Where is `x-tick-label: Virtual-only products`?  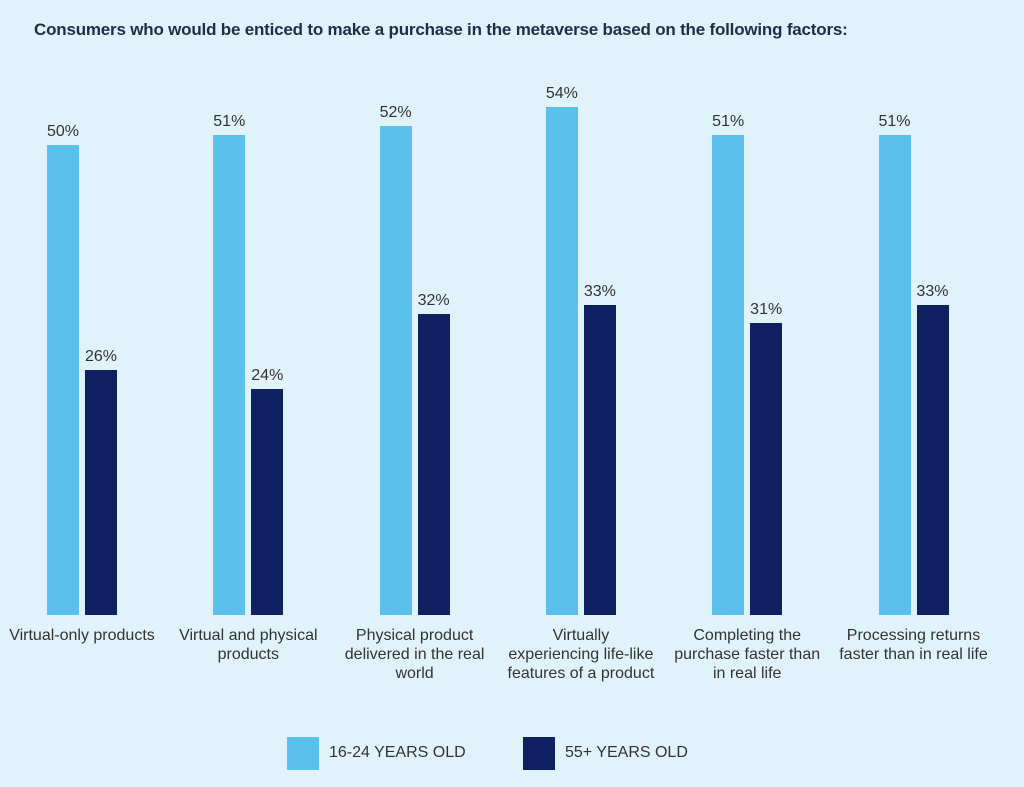
x-tick-label: Virtual-only products is located at coordinates (82, 635).